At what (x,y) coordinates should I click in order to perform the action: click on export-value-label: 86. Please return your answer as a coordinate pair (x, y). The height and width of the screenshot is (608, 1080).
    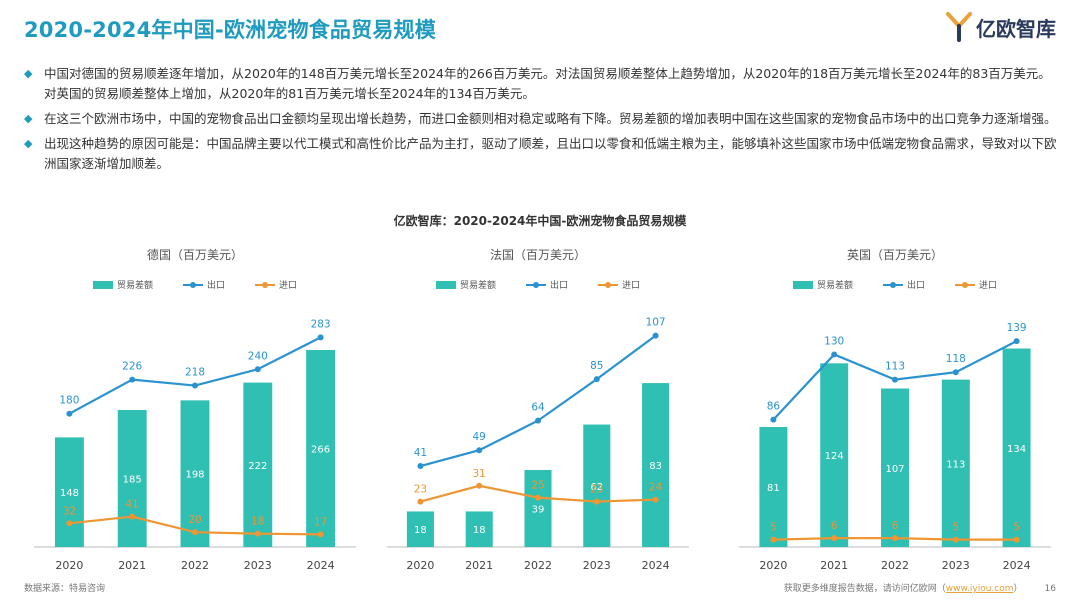
    Looking at the image, I should click on (774, 407).